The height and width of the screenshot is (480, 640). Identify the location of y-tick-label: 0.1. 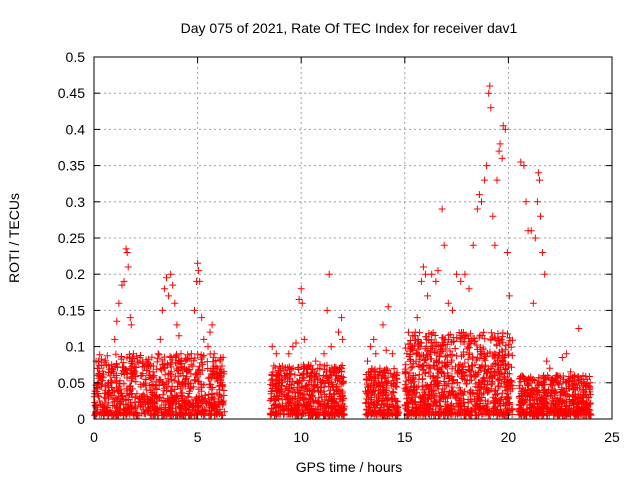
(76, 347).